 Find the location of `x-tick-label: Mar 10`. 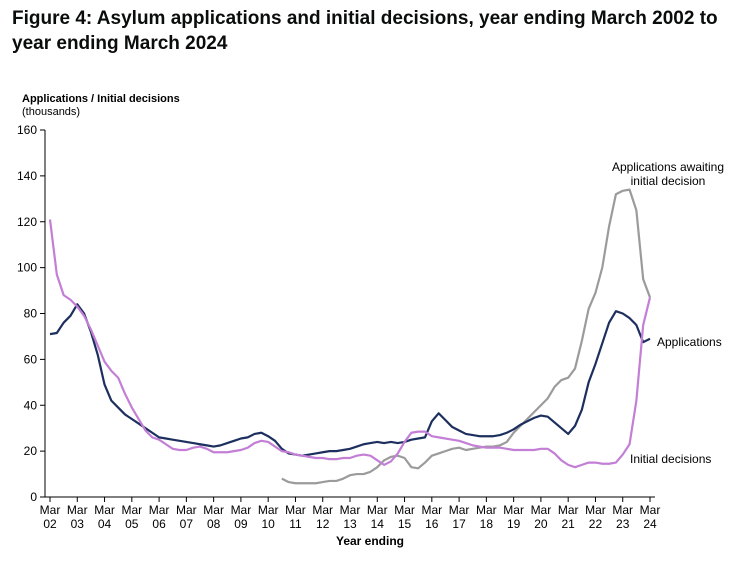

x-tick-label: Mar 10 is located at coordinates (268, 517).